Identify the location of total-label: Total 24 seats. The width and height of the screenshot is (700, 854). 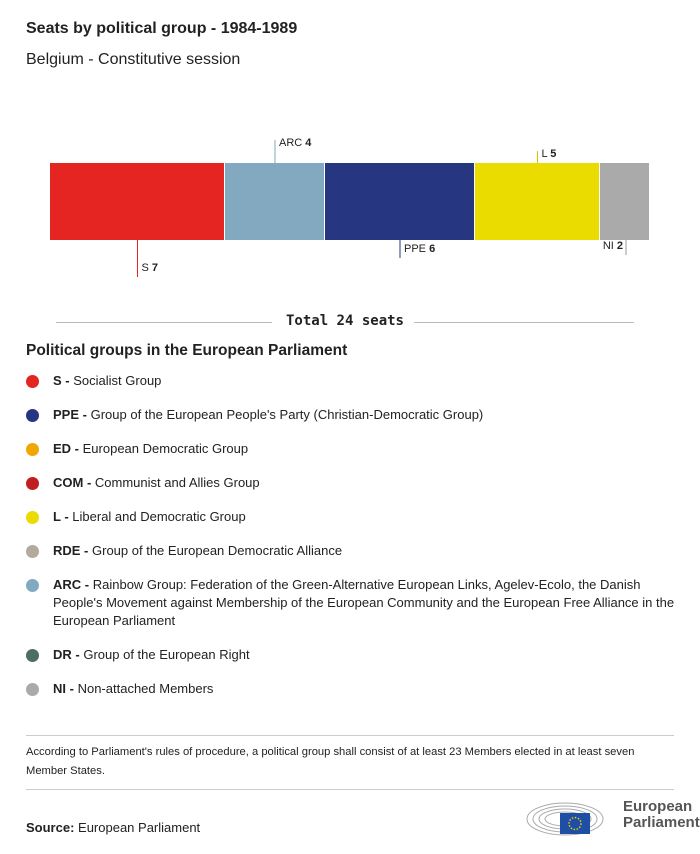
(344, 321).